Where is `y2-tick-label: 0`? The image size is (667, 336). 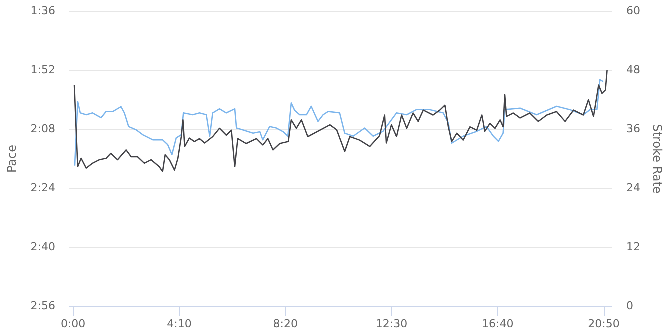
y2-tick-label: 0 is located at coordinates (630, 306).